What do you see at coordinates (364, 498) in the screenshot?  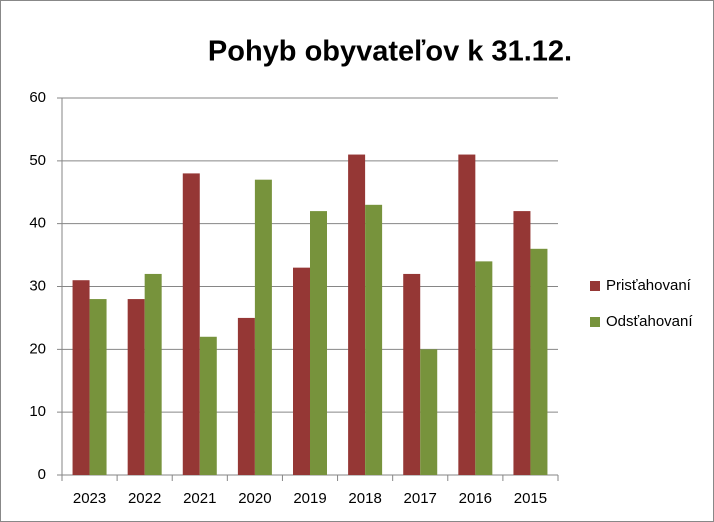 I see `x-tick-label: 2018` at bounding box center [364, 498].